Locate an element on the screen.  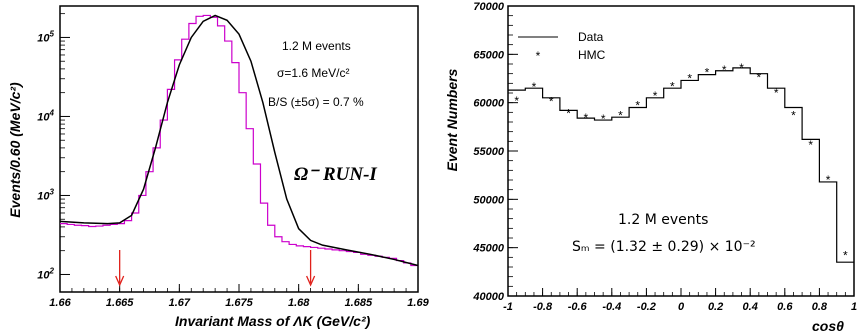
legend-hmc-marker: * is located at coordinates (538, 56).